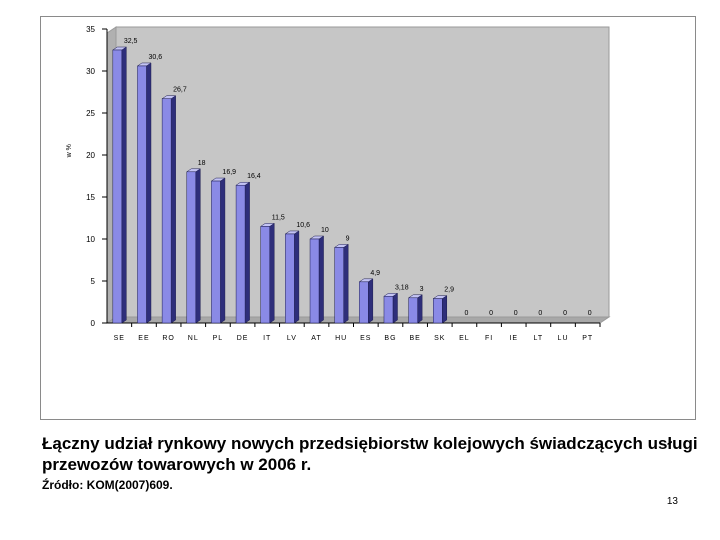 This screenshot has height=540, width=720. Describe the element at coordinates (539, 338) in the screenshot. I see `category-label: LT` at that location.